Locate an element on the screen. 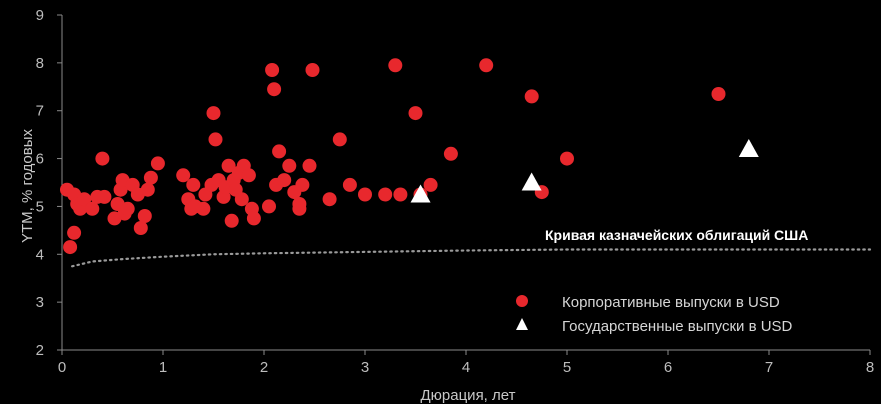 The height and width of the screenshot is (404, 881). y-tick-label: 3 is located at coordinates (40, 302).